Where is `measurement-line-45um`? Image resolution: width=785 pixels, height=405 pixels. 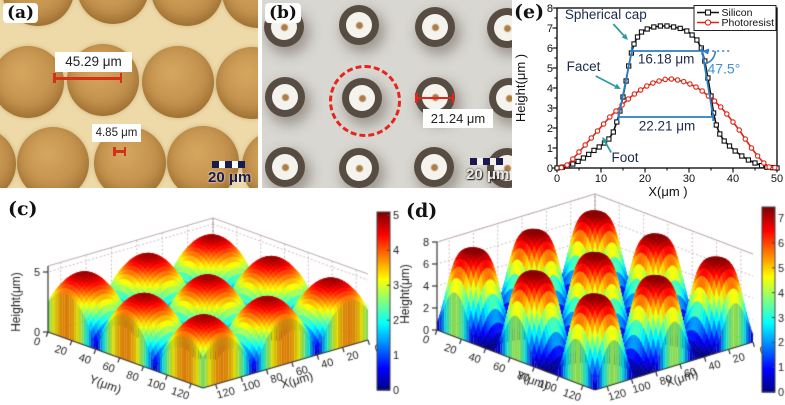
measurement-line-45um is located at coordinates (87, 78).